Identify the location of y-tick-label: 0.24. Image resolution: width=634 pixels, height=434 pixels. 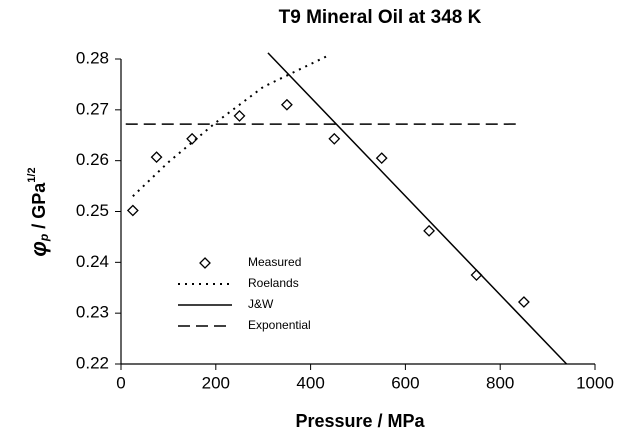
(92, 261).